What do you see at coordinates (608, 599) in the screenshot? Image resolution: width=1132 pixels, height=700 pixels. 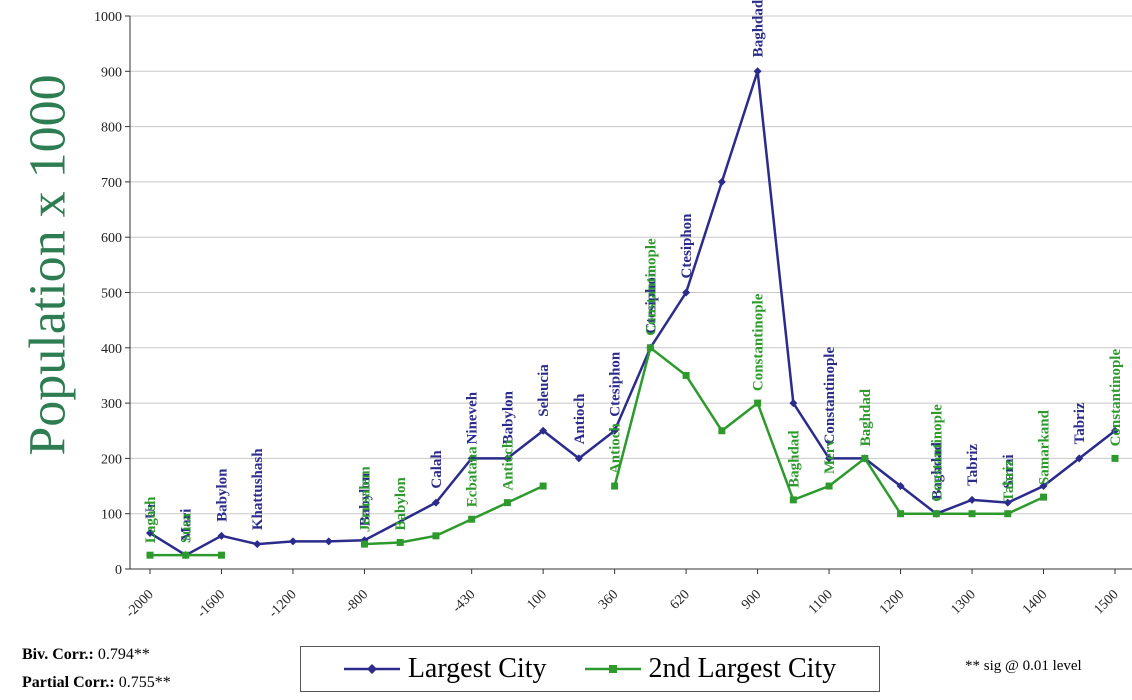 I see `x-tick-label: 360` at bounding box center [608, 599].